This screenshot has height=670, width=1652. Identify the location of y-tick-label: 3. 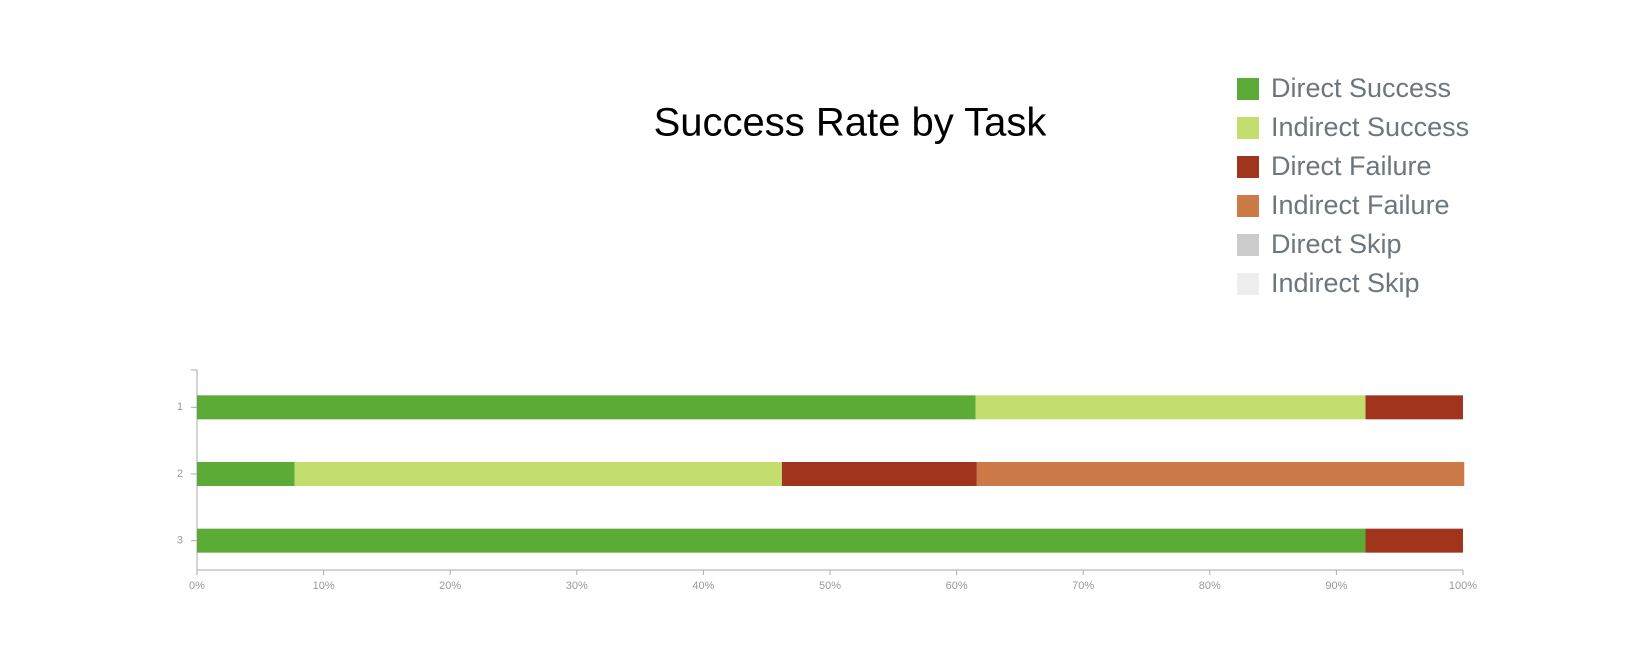
(180, 541).